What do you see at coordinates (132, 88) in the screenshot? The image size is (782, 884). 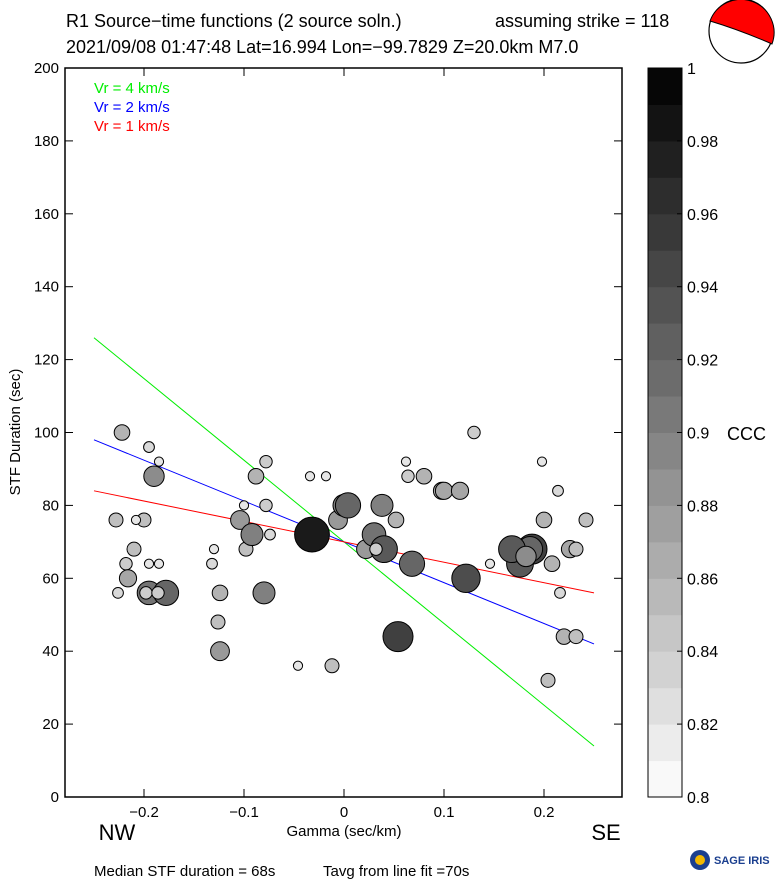 I see `legend-entry: Vr = 4 km/s` at bounding box center [132, 88].